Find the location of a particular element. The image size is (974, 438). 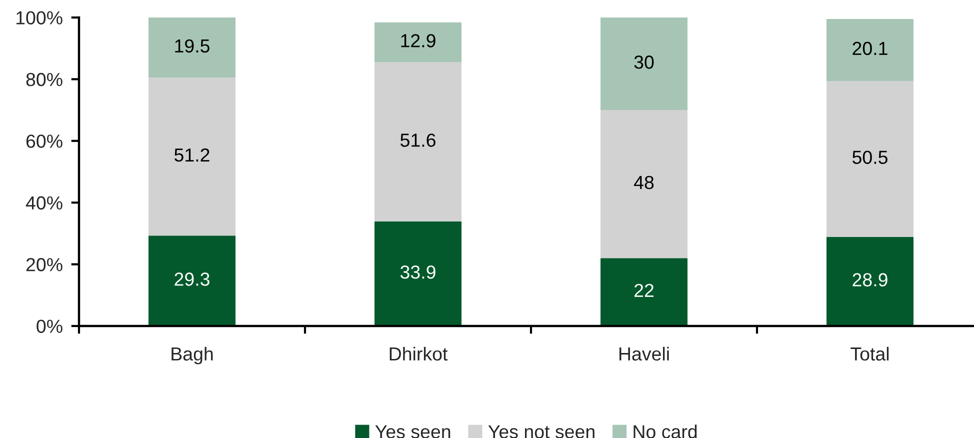

legend-label: Yes not seen is located at coordinates (541, 431).